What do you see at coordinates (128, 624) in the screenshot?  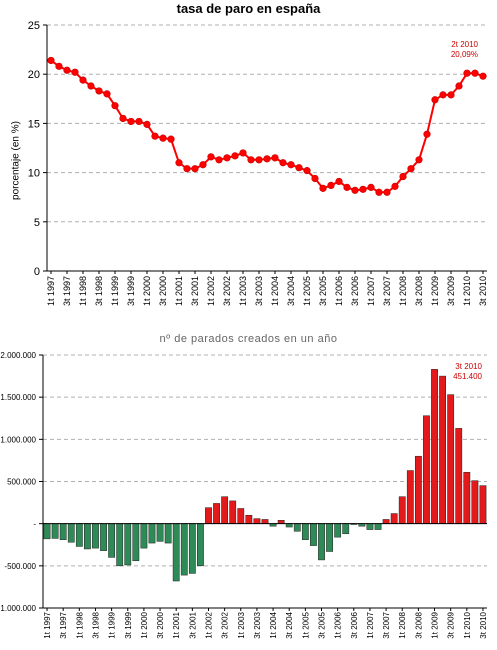 I see `x-tick-label: 3t 1999` at bounding box center [128, 624].